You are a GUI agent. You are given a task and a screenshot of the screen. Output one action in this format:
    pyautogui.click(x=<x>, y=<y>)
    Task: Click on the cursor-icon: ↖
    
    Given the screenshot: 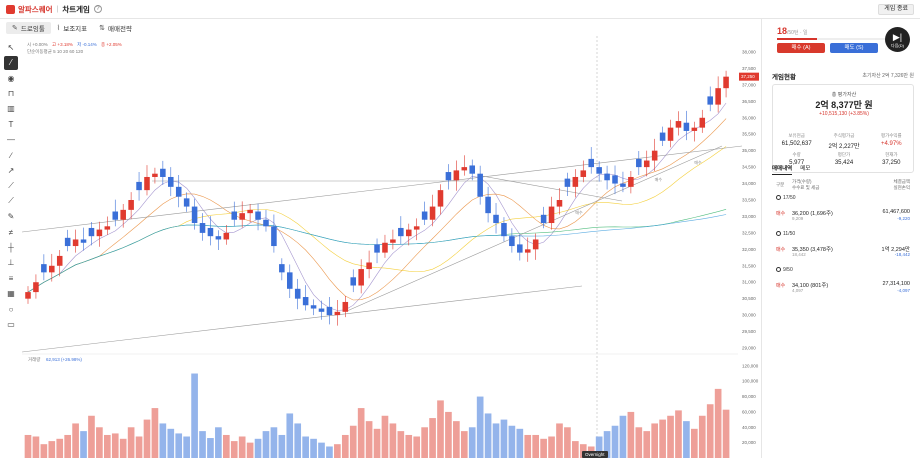 What is the action you would take?
    pyautogui.click(x=11, y=47)
    